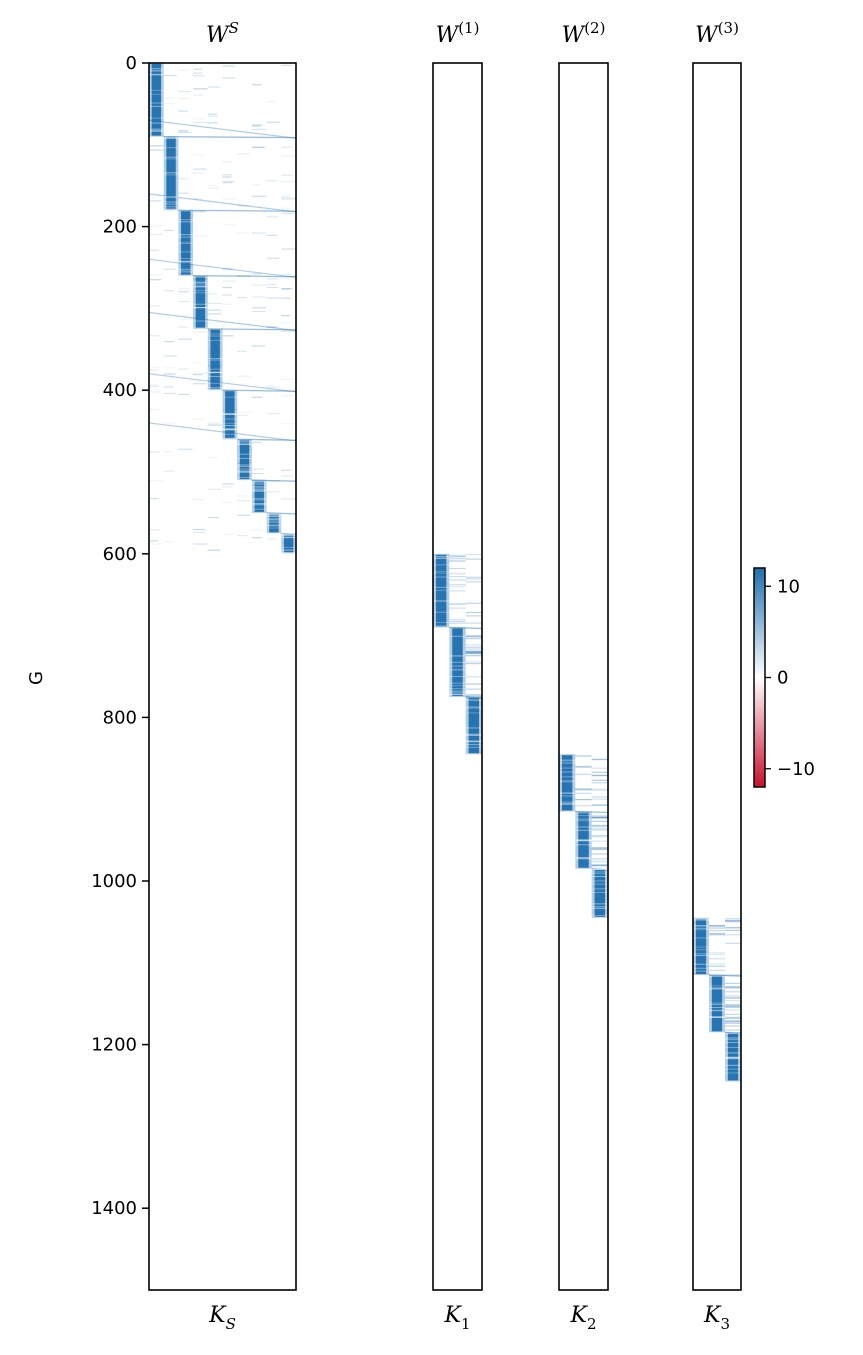 This screenshot has width=863, height=1355. Describe the element at coordinates (457, 676) in the screenshot. I see `panel-specific-1: W(1) K1` at that location.